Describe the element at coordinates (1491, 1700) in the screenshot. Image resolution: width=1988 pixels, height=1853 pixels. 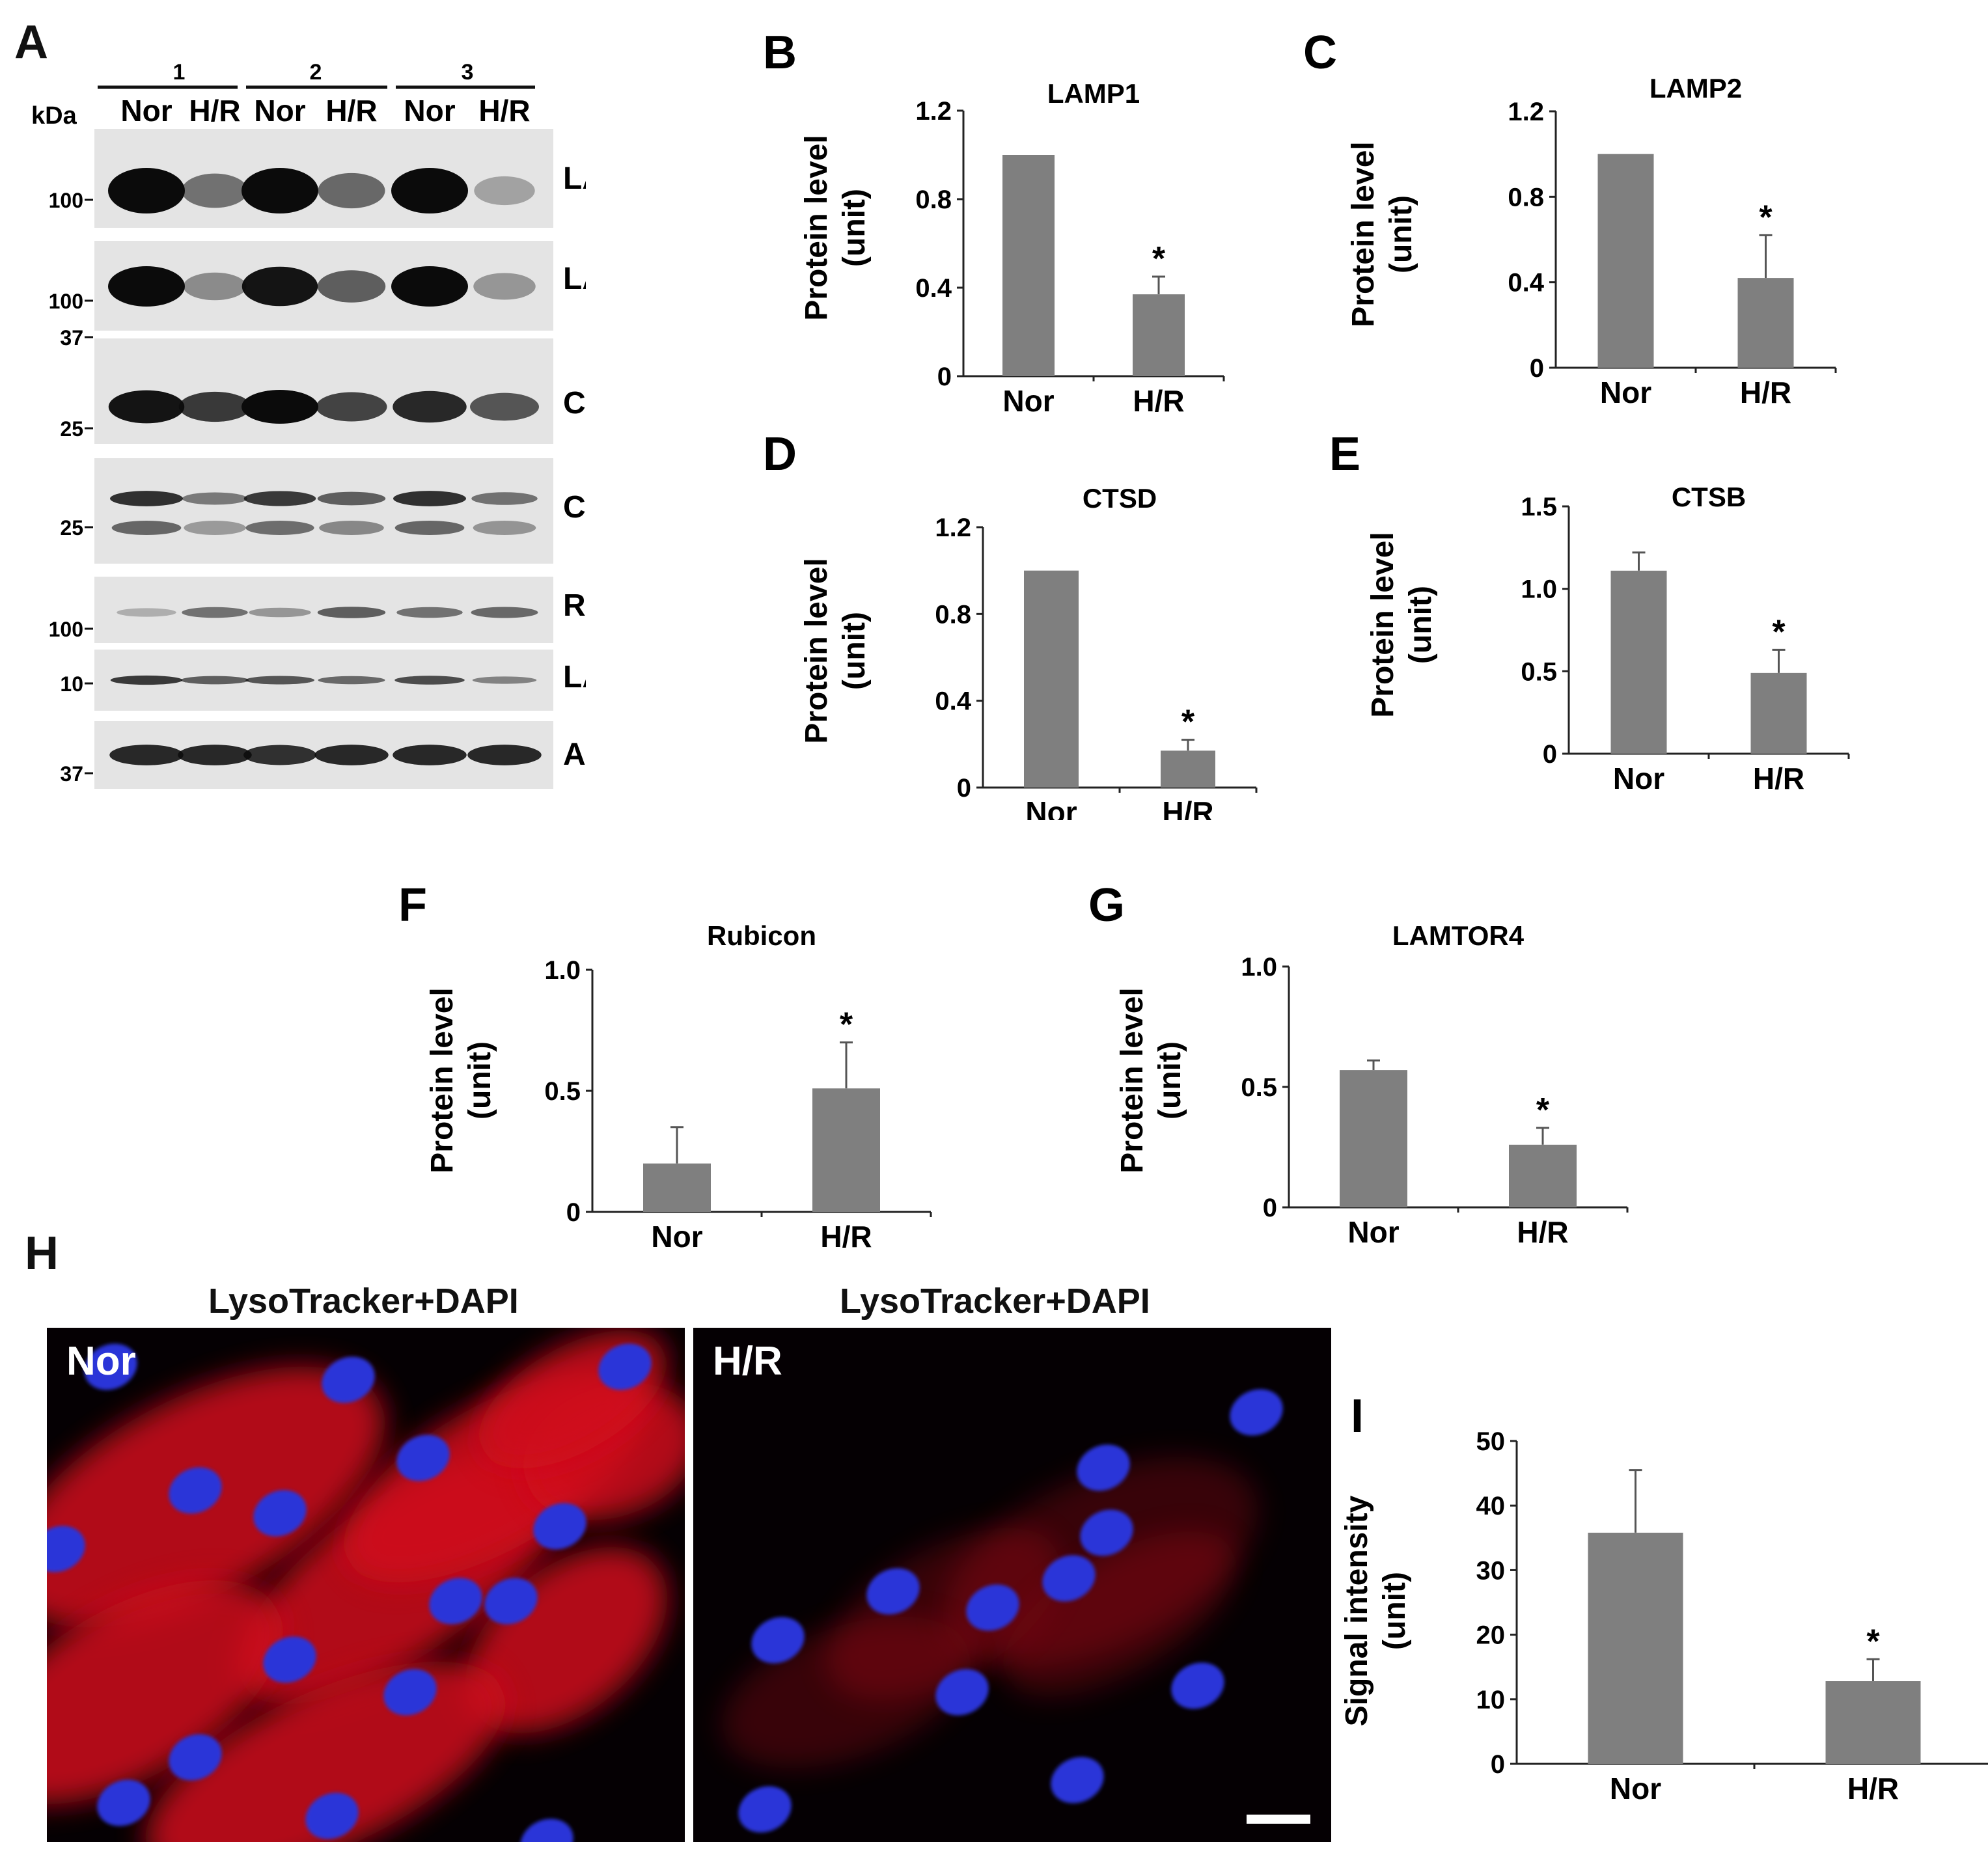
I see `y-tick-label: 10` at that location.